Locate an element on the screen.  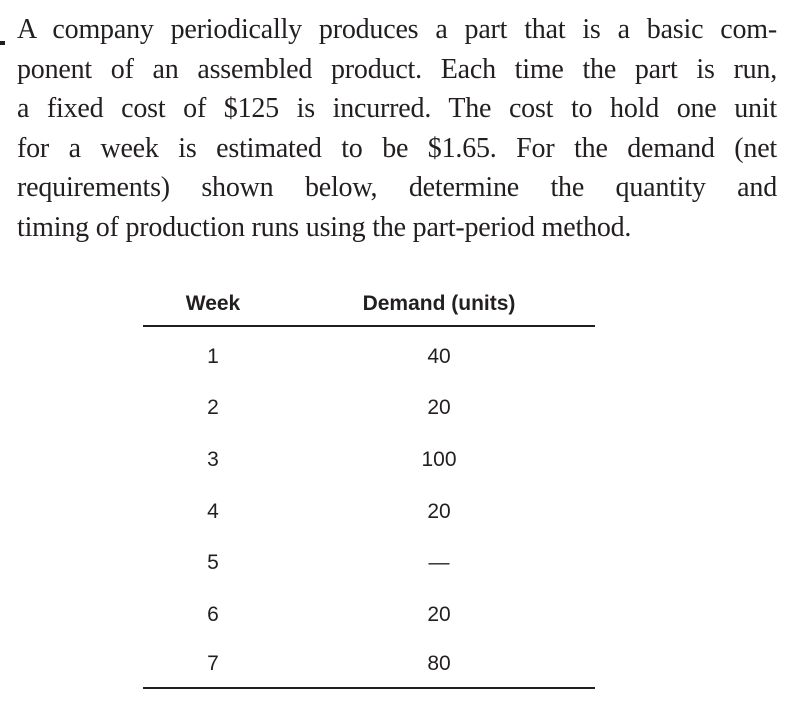
table-header: Week Demand (units) is located at coordinates (369, 304).